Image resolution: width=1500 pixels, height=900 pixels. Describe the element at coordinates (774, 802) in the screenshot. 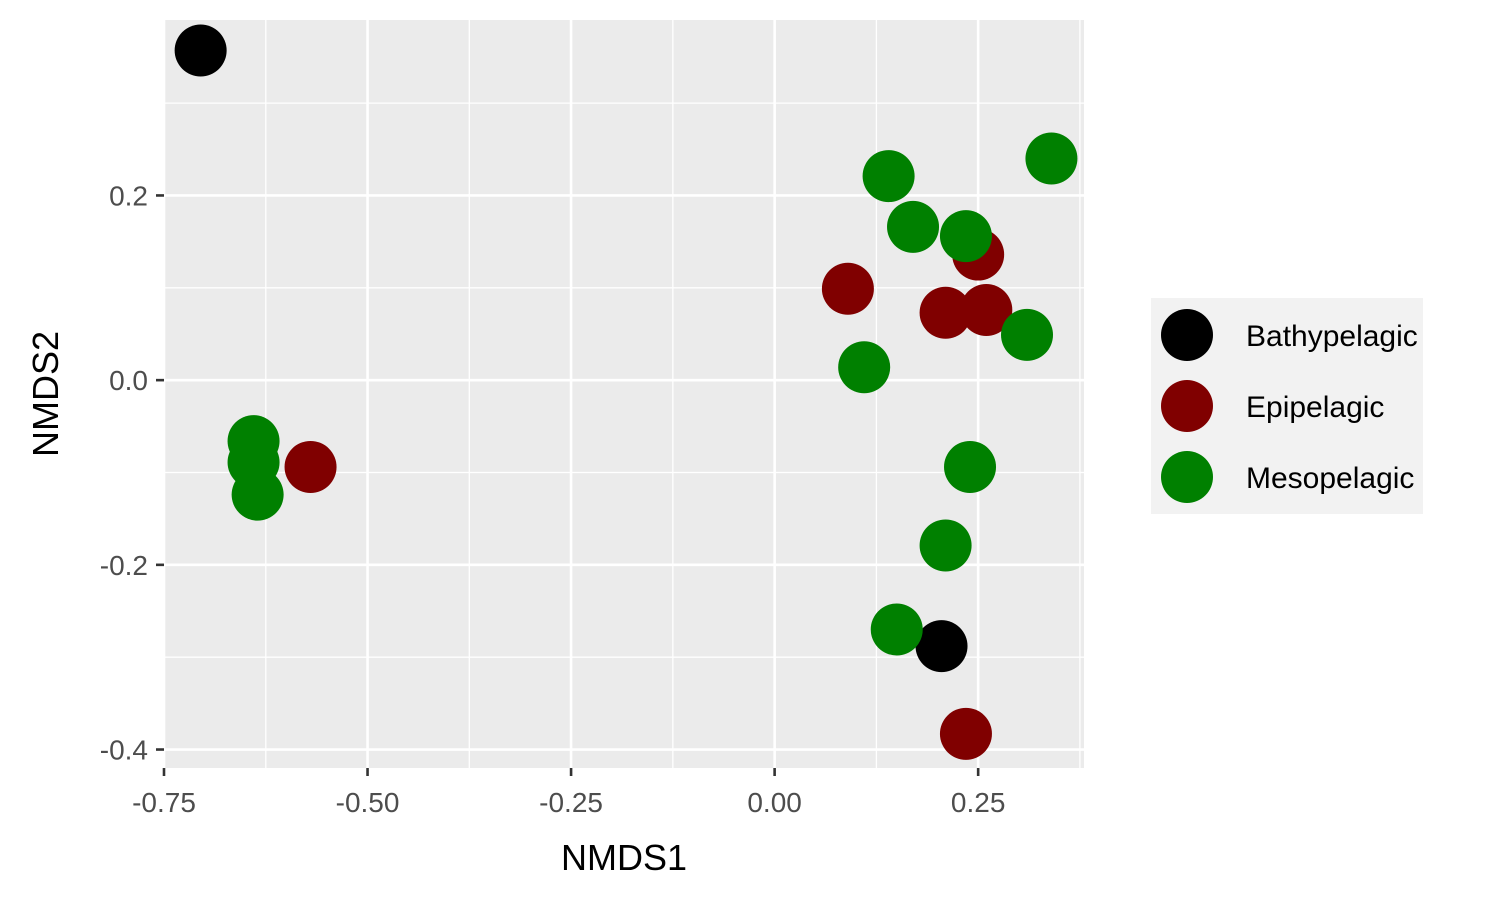

I see `x-tick-label: 0.00` at that location.